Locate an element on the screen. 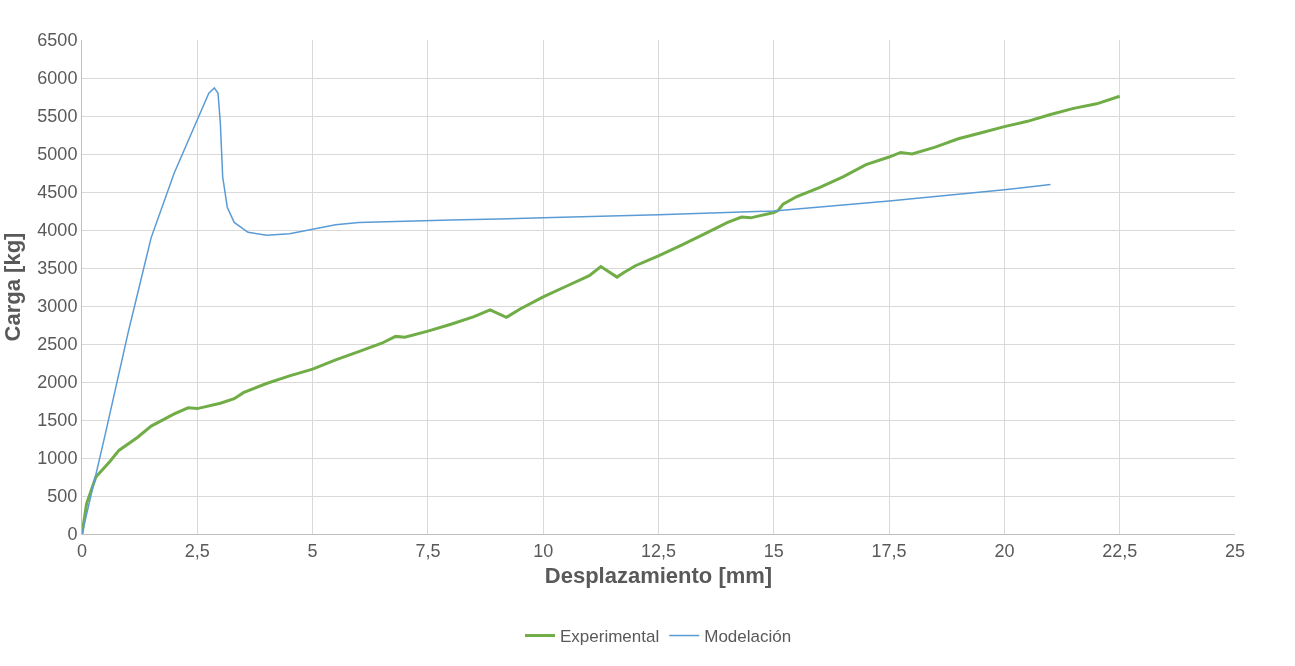  y-tick-label: 3500 is located at coordinates (57, 268).